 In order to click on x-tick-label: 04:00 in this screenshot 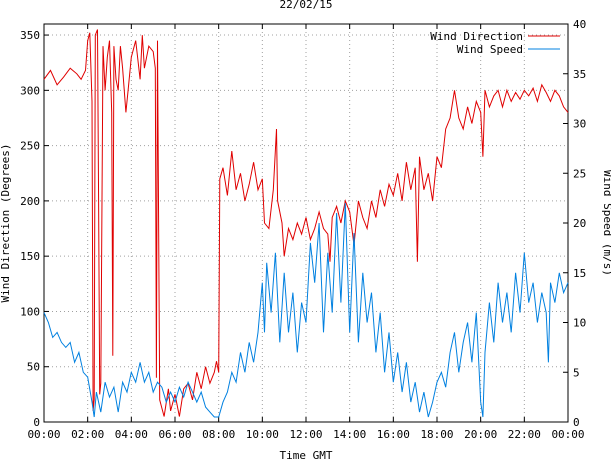, I will do `click(131, 434)`.